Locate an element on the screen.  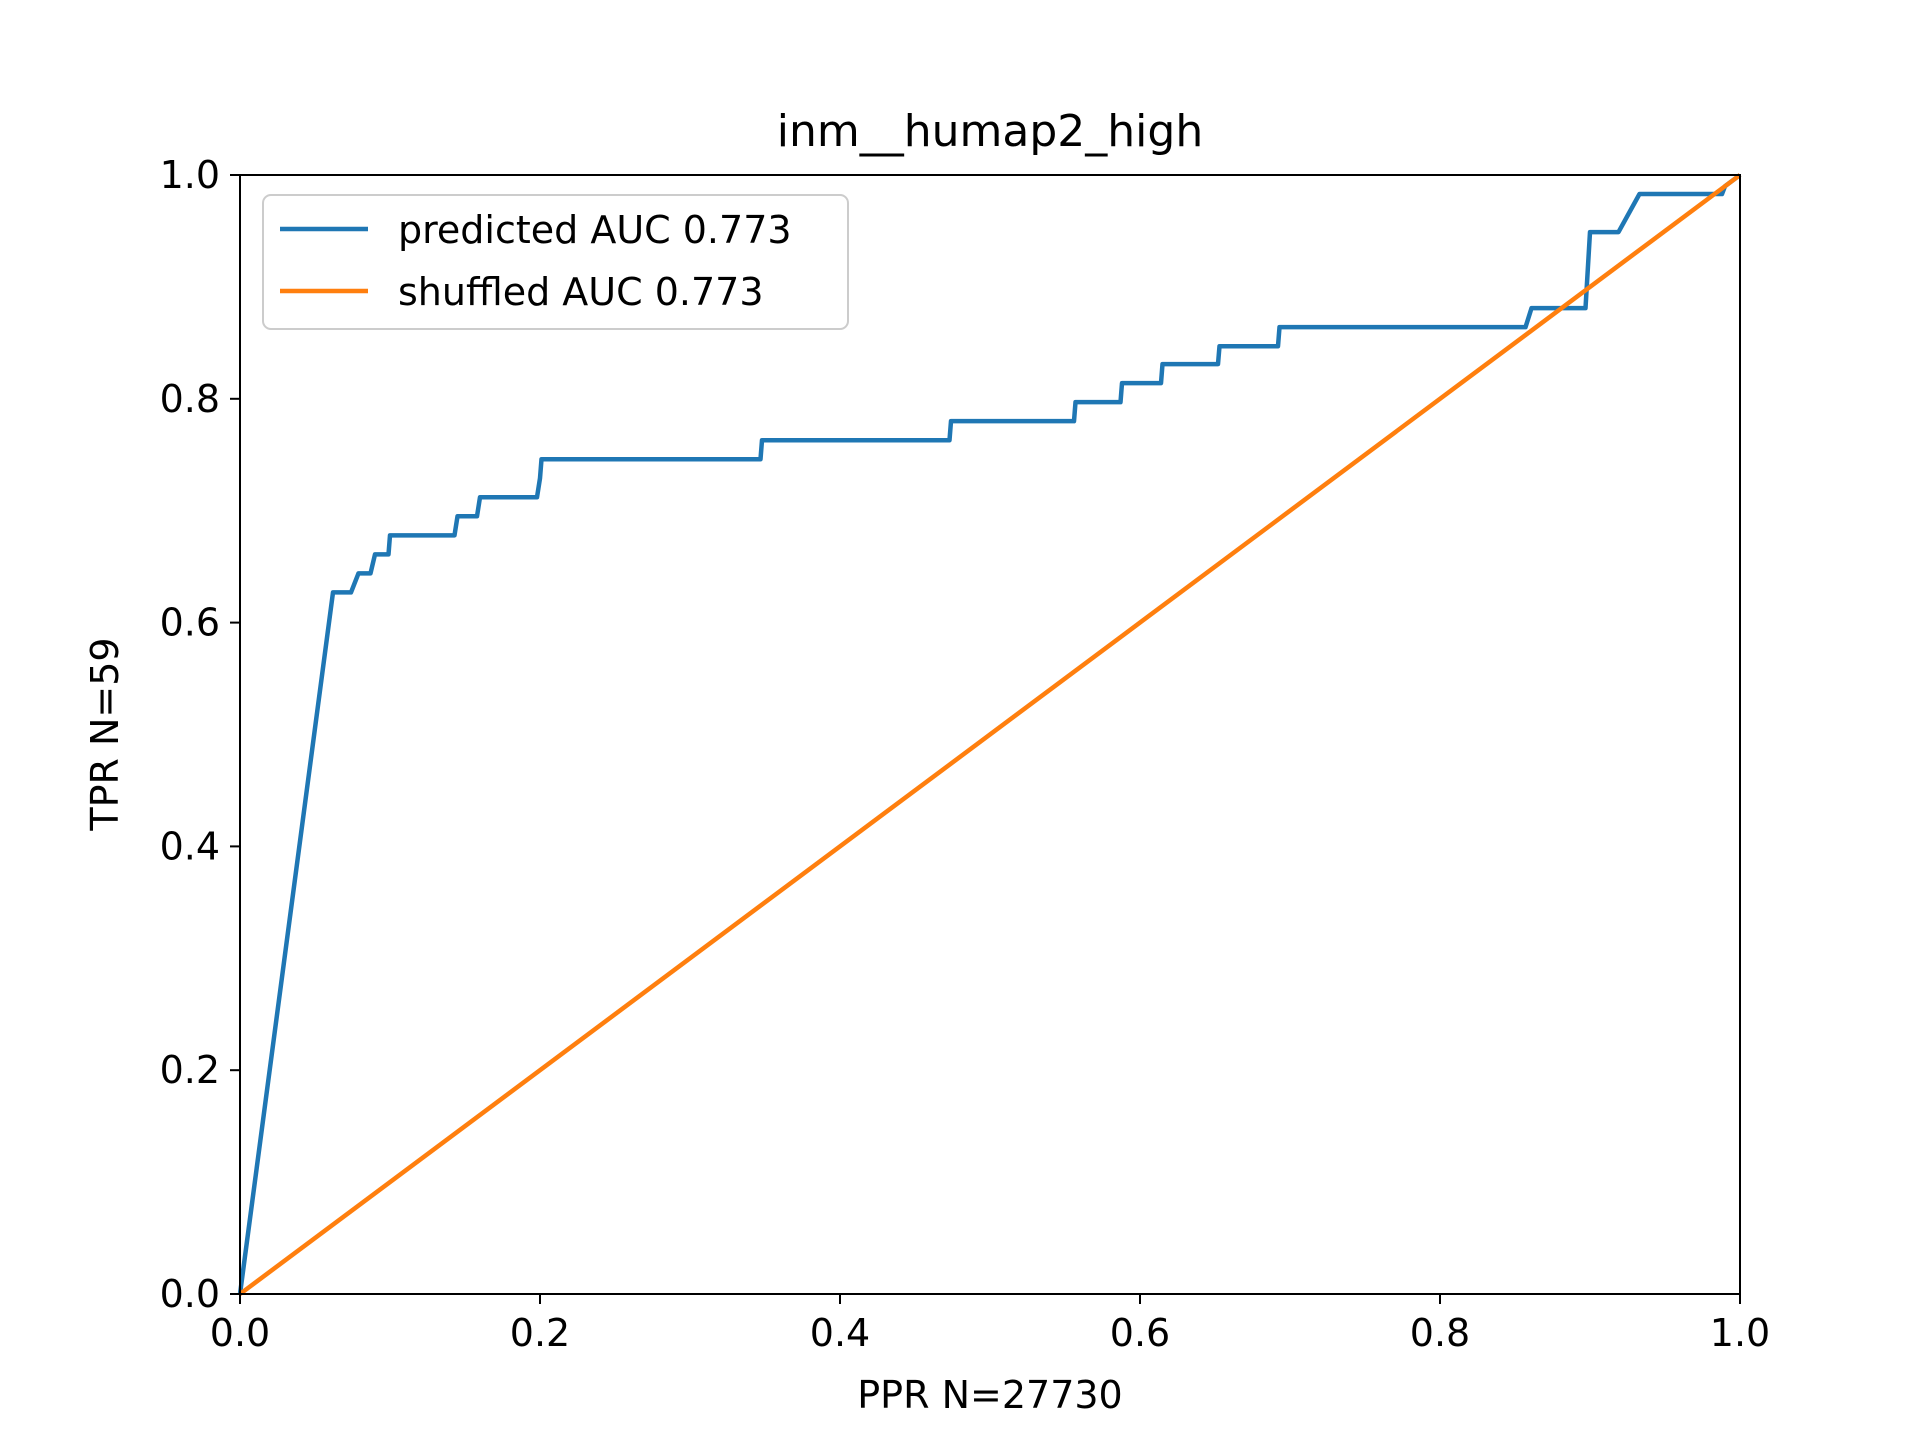
y-axis-label: TPR N=59 is located at coordinates (105, 734).